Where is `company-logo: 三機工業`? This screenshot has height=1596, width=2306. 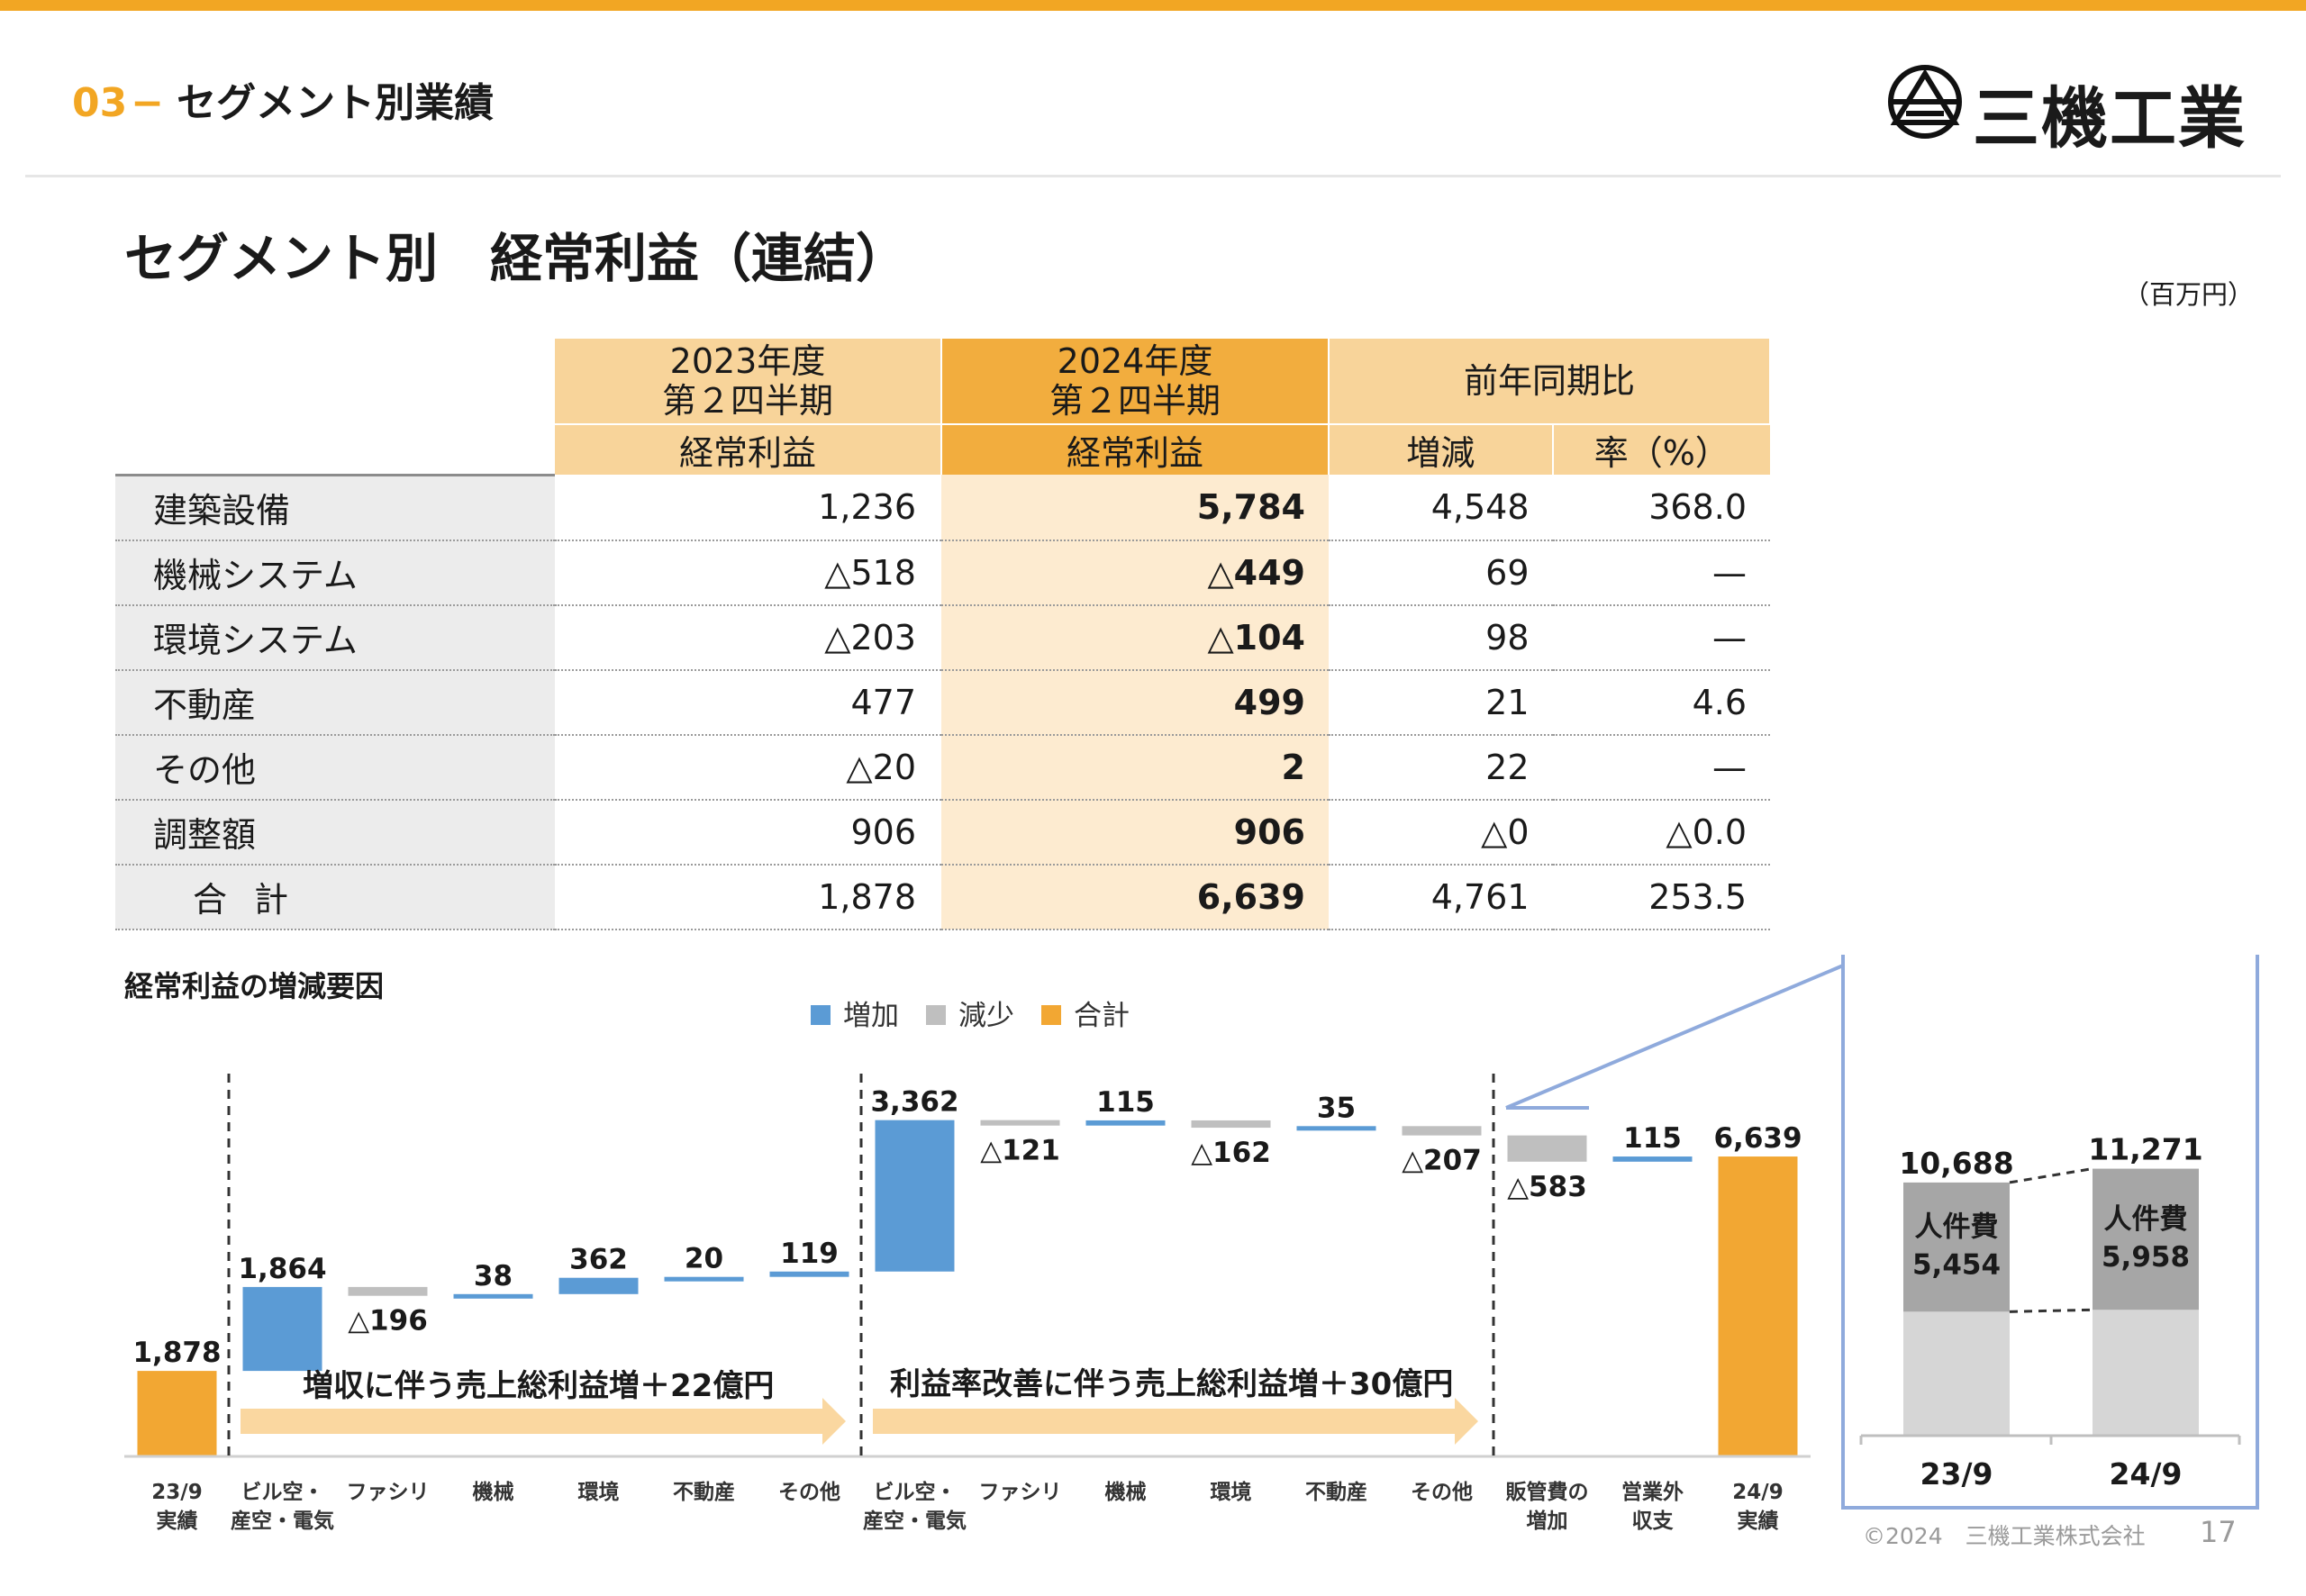
company-logo: 三機工業 is located at coordinates (2071, 109).